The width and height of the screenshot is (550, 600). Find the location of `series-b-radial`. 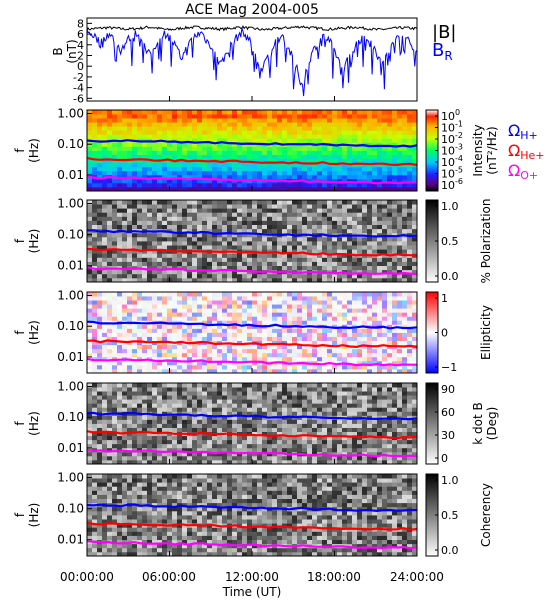

series-b-radial is located at coordinates (252, 62).